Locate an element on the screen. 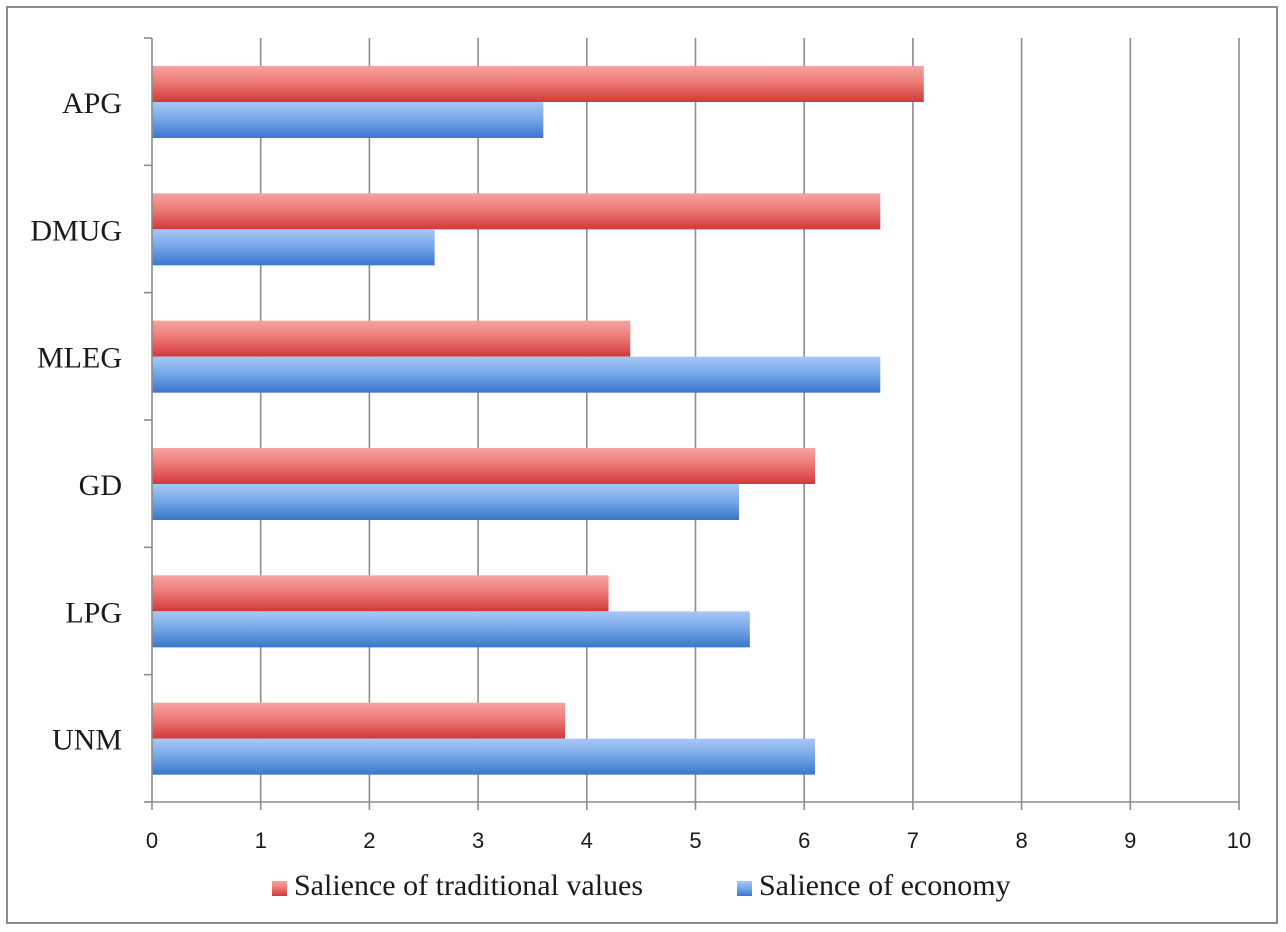  x-tick-label: 2 is located at coordinates (369, 840).